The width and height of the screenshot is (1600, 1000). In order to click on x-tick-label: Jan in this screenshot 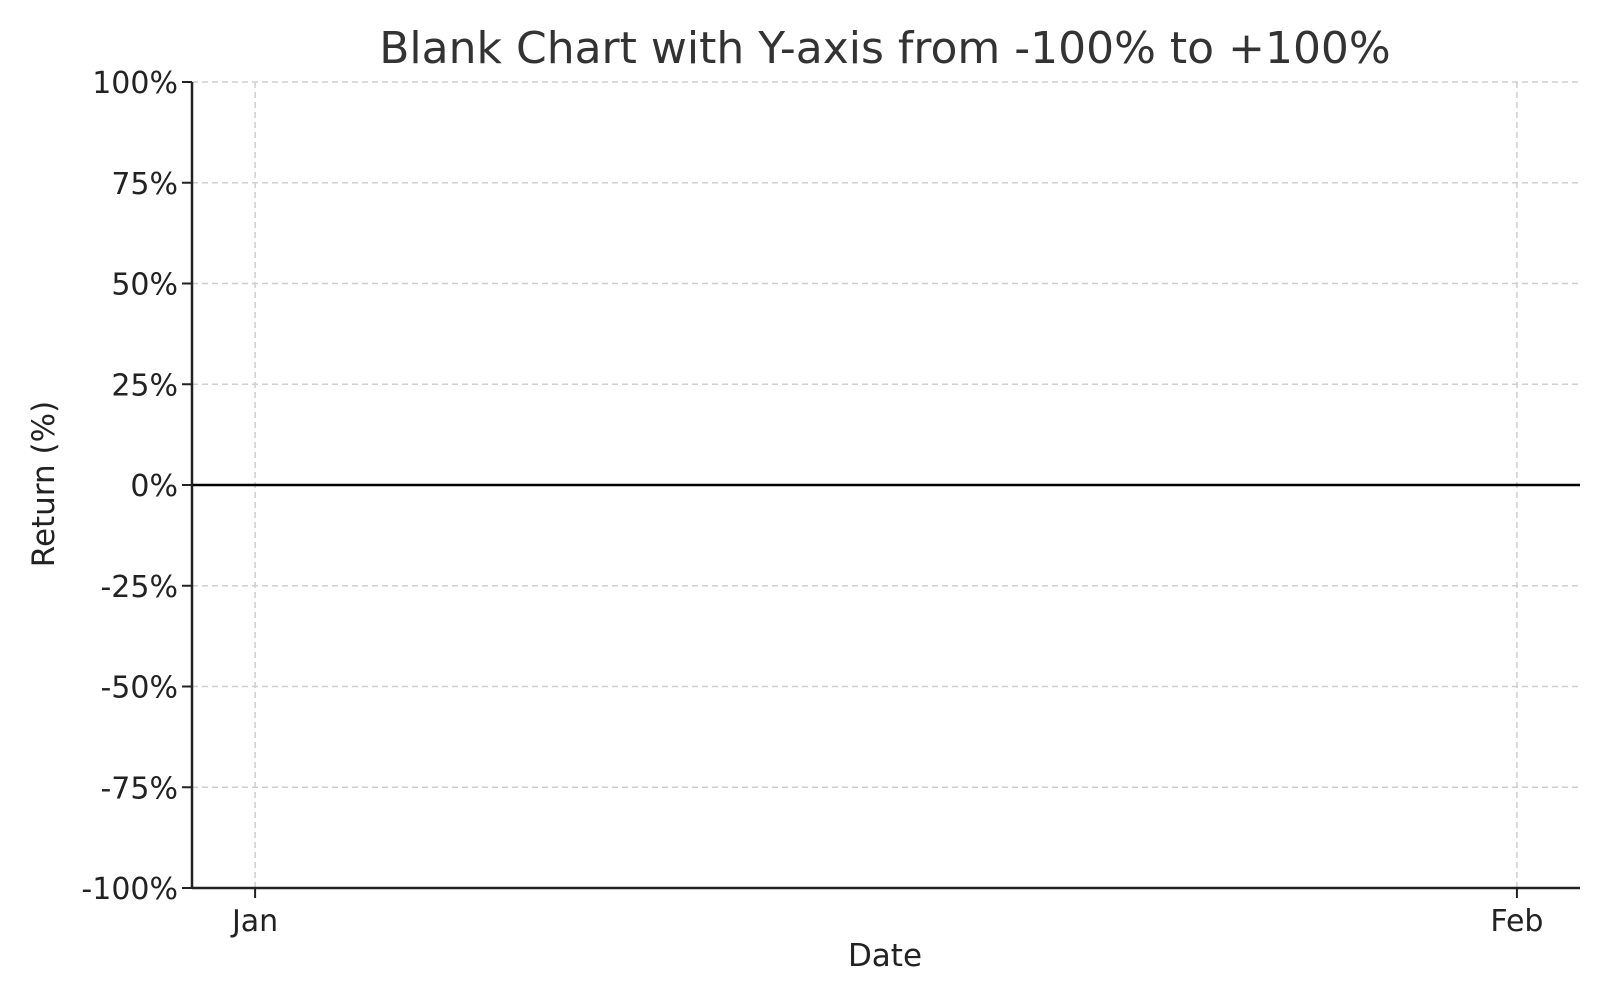, I will do `click(254, 921)`.